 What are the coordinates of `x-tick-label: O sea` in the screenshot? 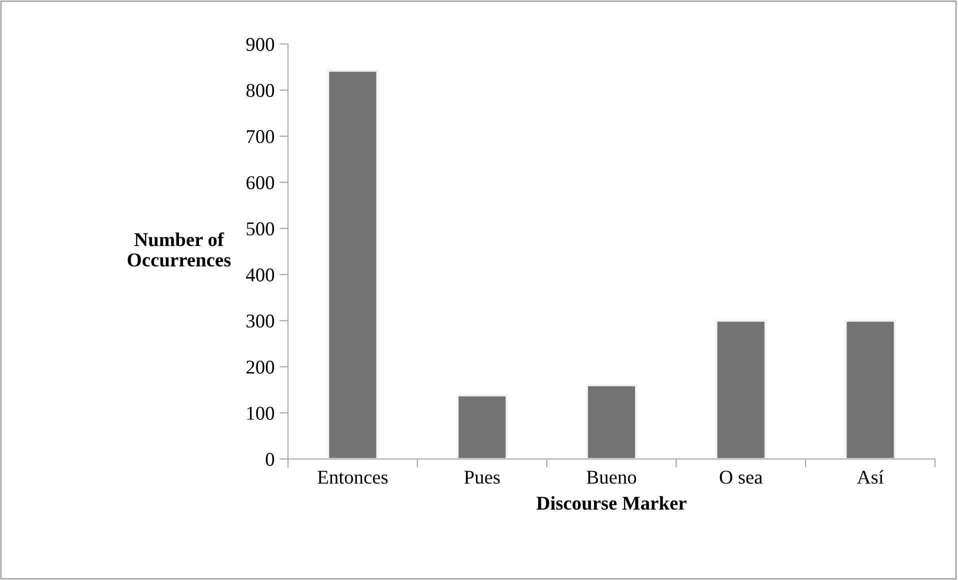 It's located at (741, 477).